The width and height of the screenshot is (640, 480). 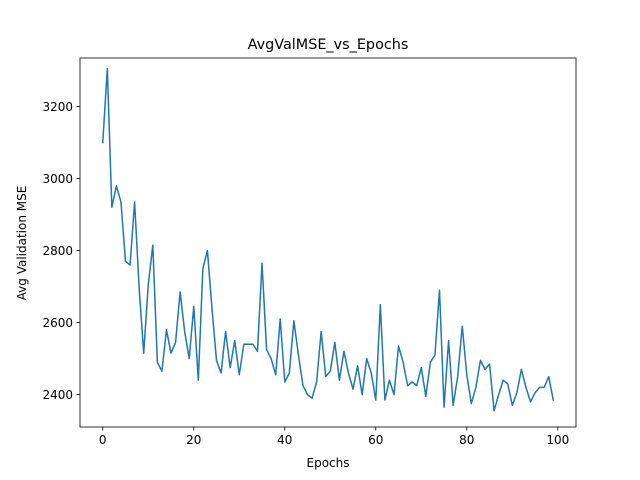 I want to click on x-tick-label: 100, so click(x=557, y=440).